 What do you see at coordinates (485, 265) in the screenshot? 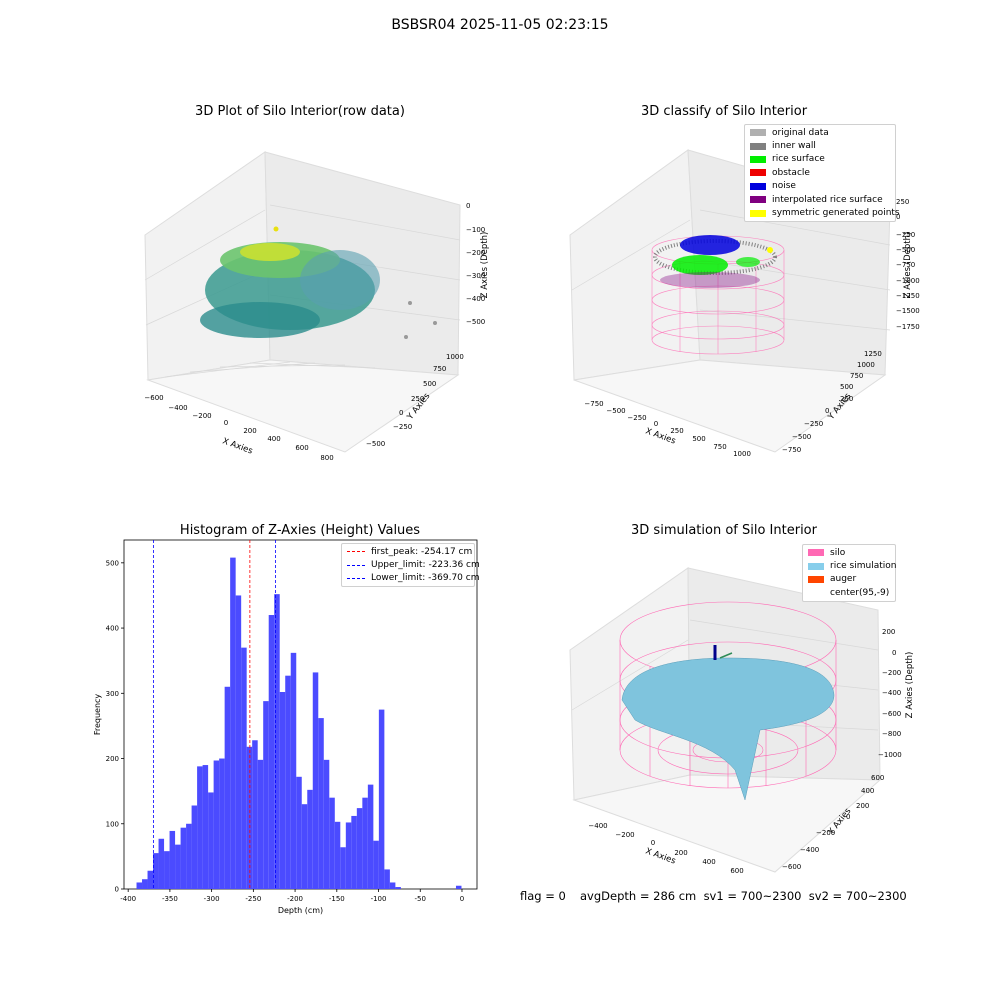
I see `raw-z-label: Z Axies (Depth)` at bounding box center [485, 265].